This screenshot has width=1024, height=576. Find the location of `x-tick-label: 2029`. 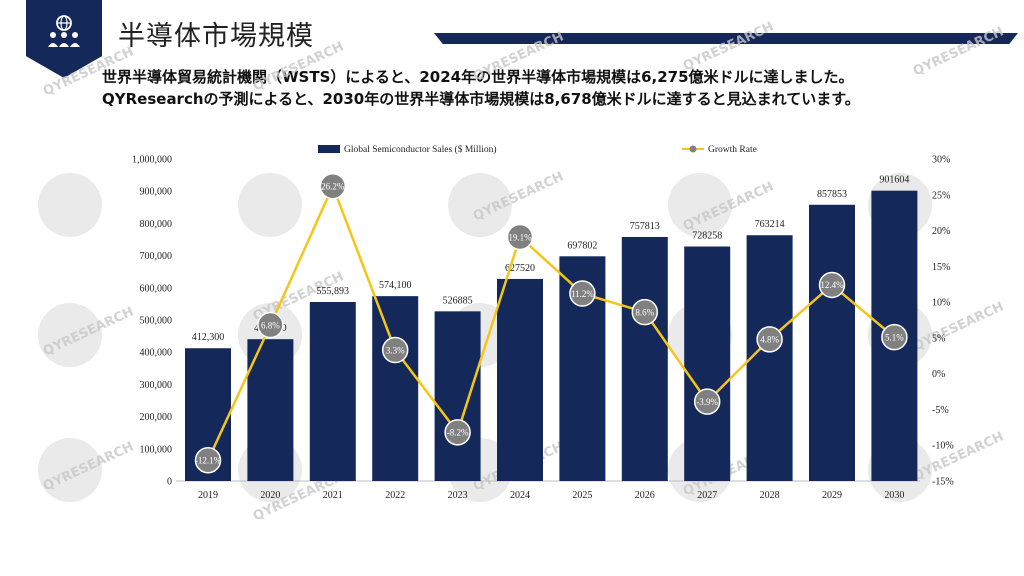

x-tick-label: 2029 is located at coordinates (832, 495).